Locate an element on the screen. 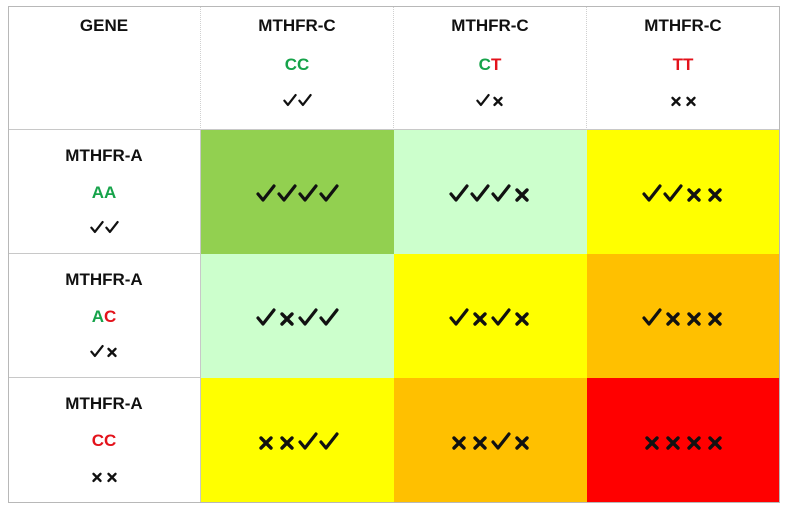 The image size is (791, 513). row-header: MTHFR-A AA is located at coordinates (104, 192).